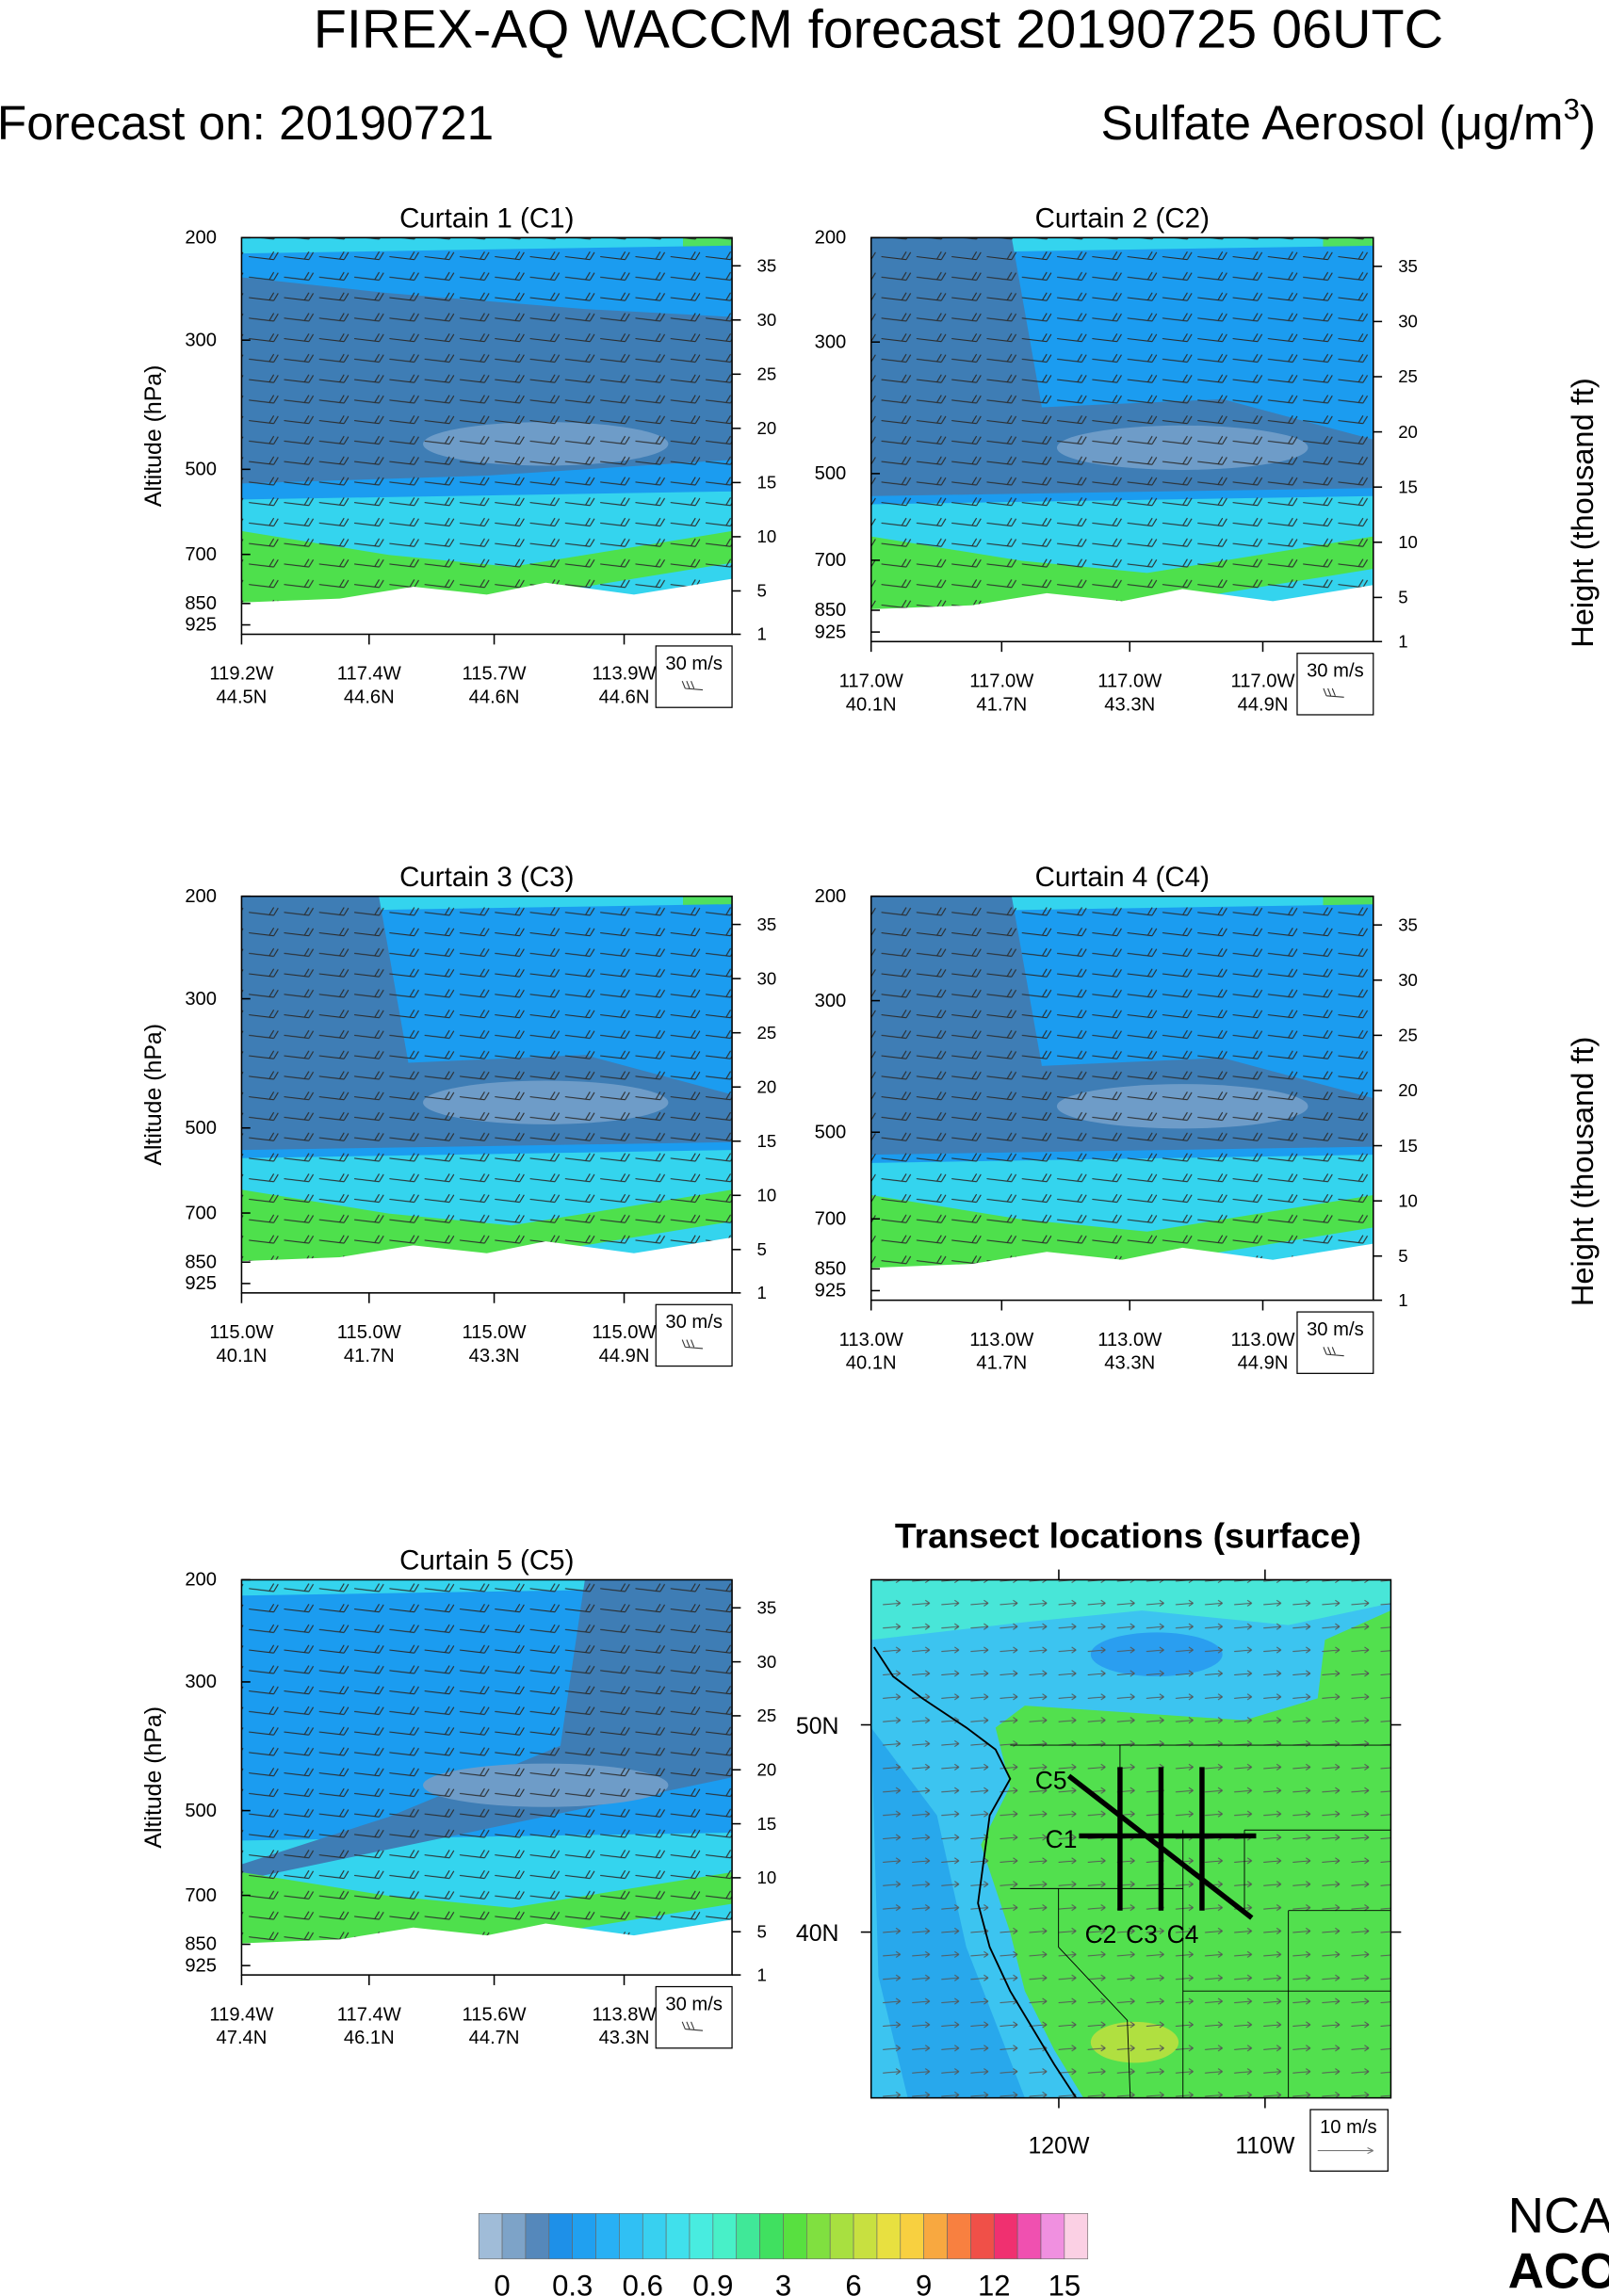 The image size is (1609, 2296). I want to click on species: Sulfate Aerosol (μg/m3), so click(1348, 121).